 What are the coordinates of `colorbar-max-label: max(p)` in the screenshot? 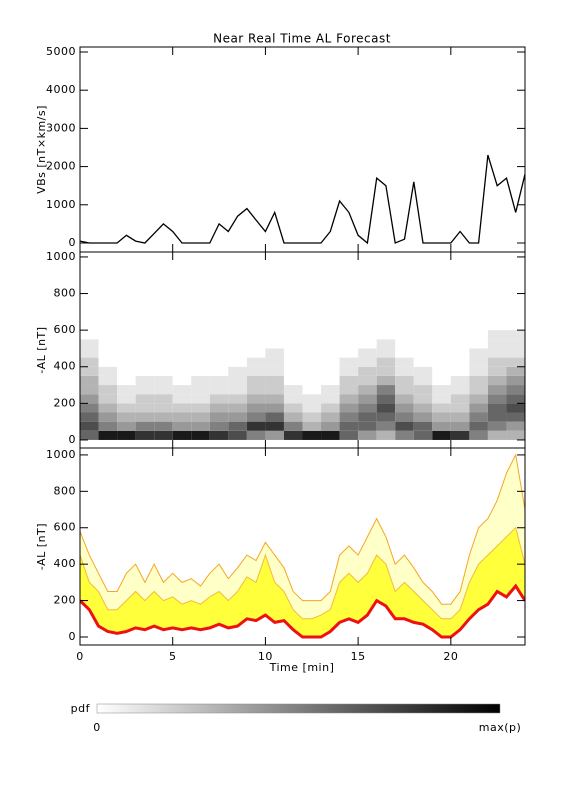 It's located at (500, 727).